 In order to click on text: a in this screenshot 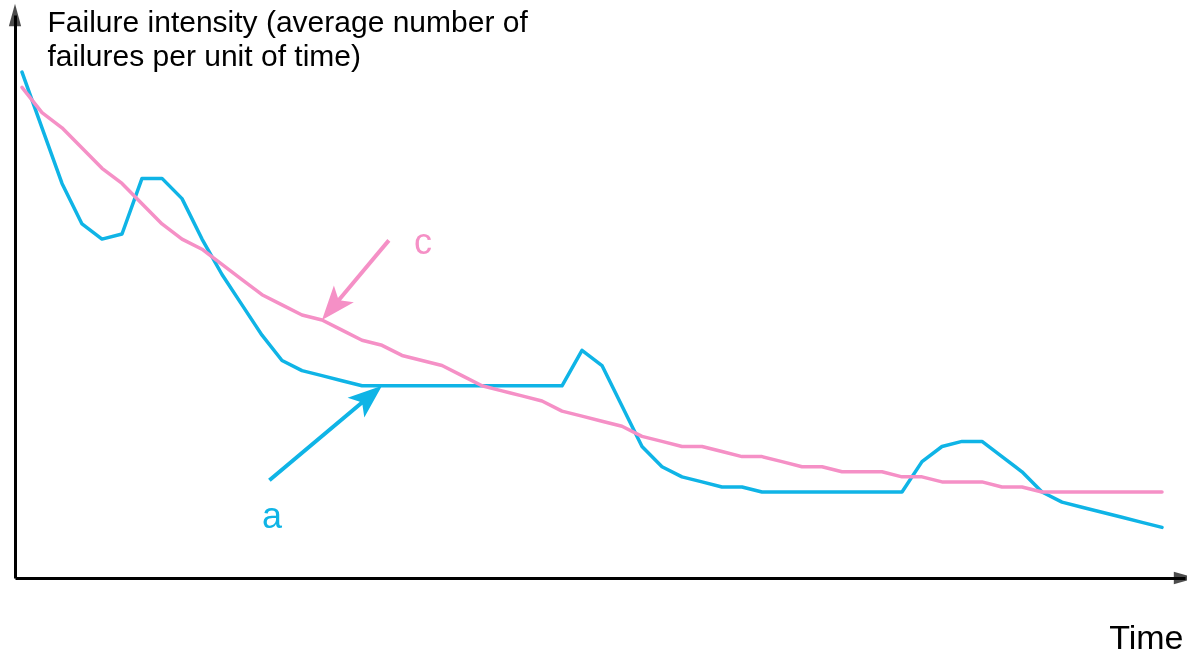, I will do `click(272, 515)`.